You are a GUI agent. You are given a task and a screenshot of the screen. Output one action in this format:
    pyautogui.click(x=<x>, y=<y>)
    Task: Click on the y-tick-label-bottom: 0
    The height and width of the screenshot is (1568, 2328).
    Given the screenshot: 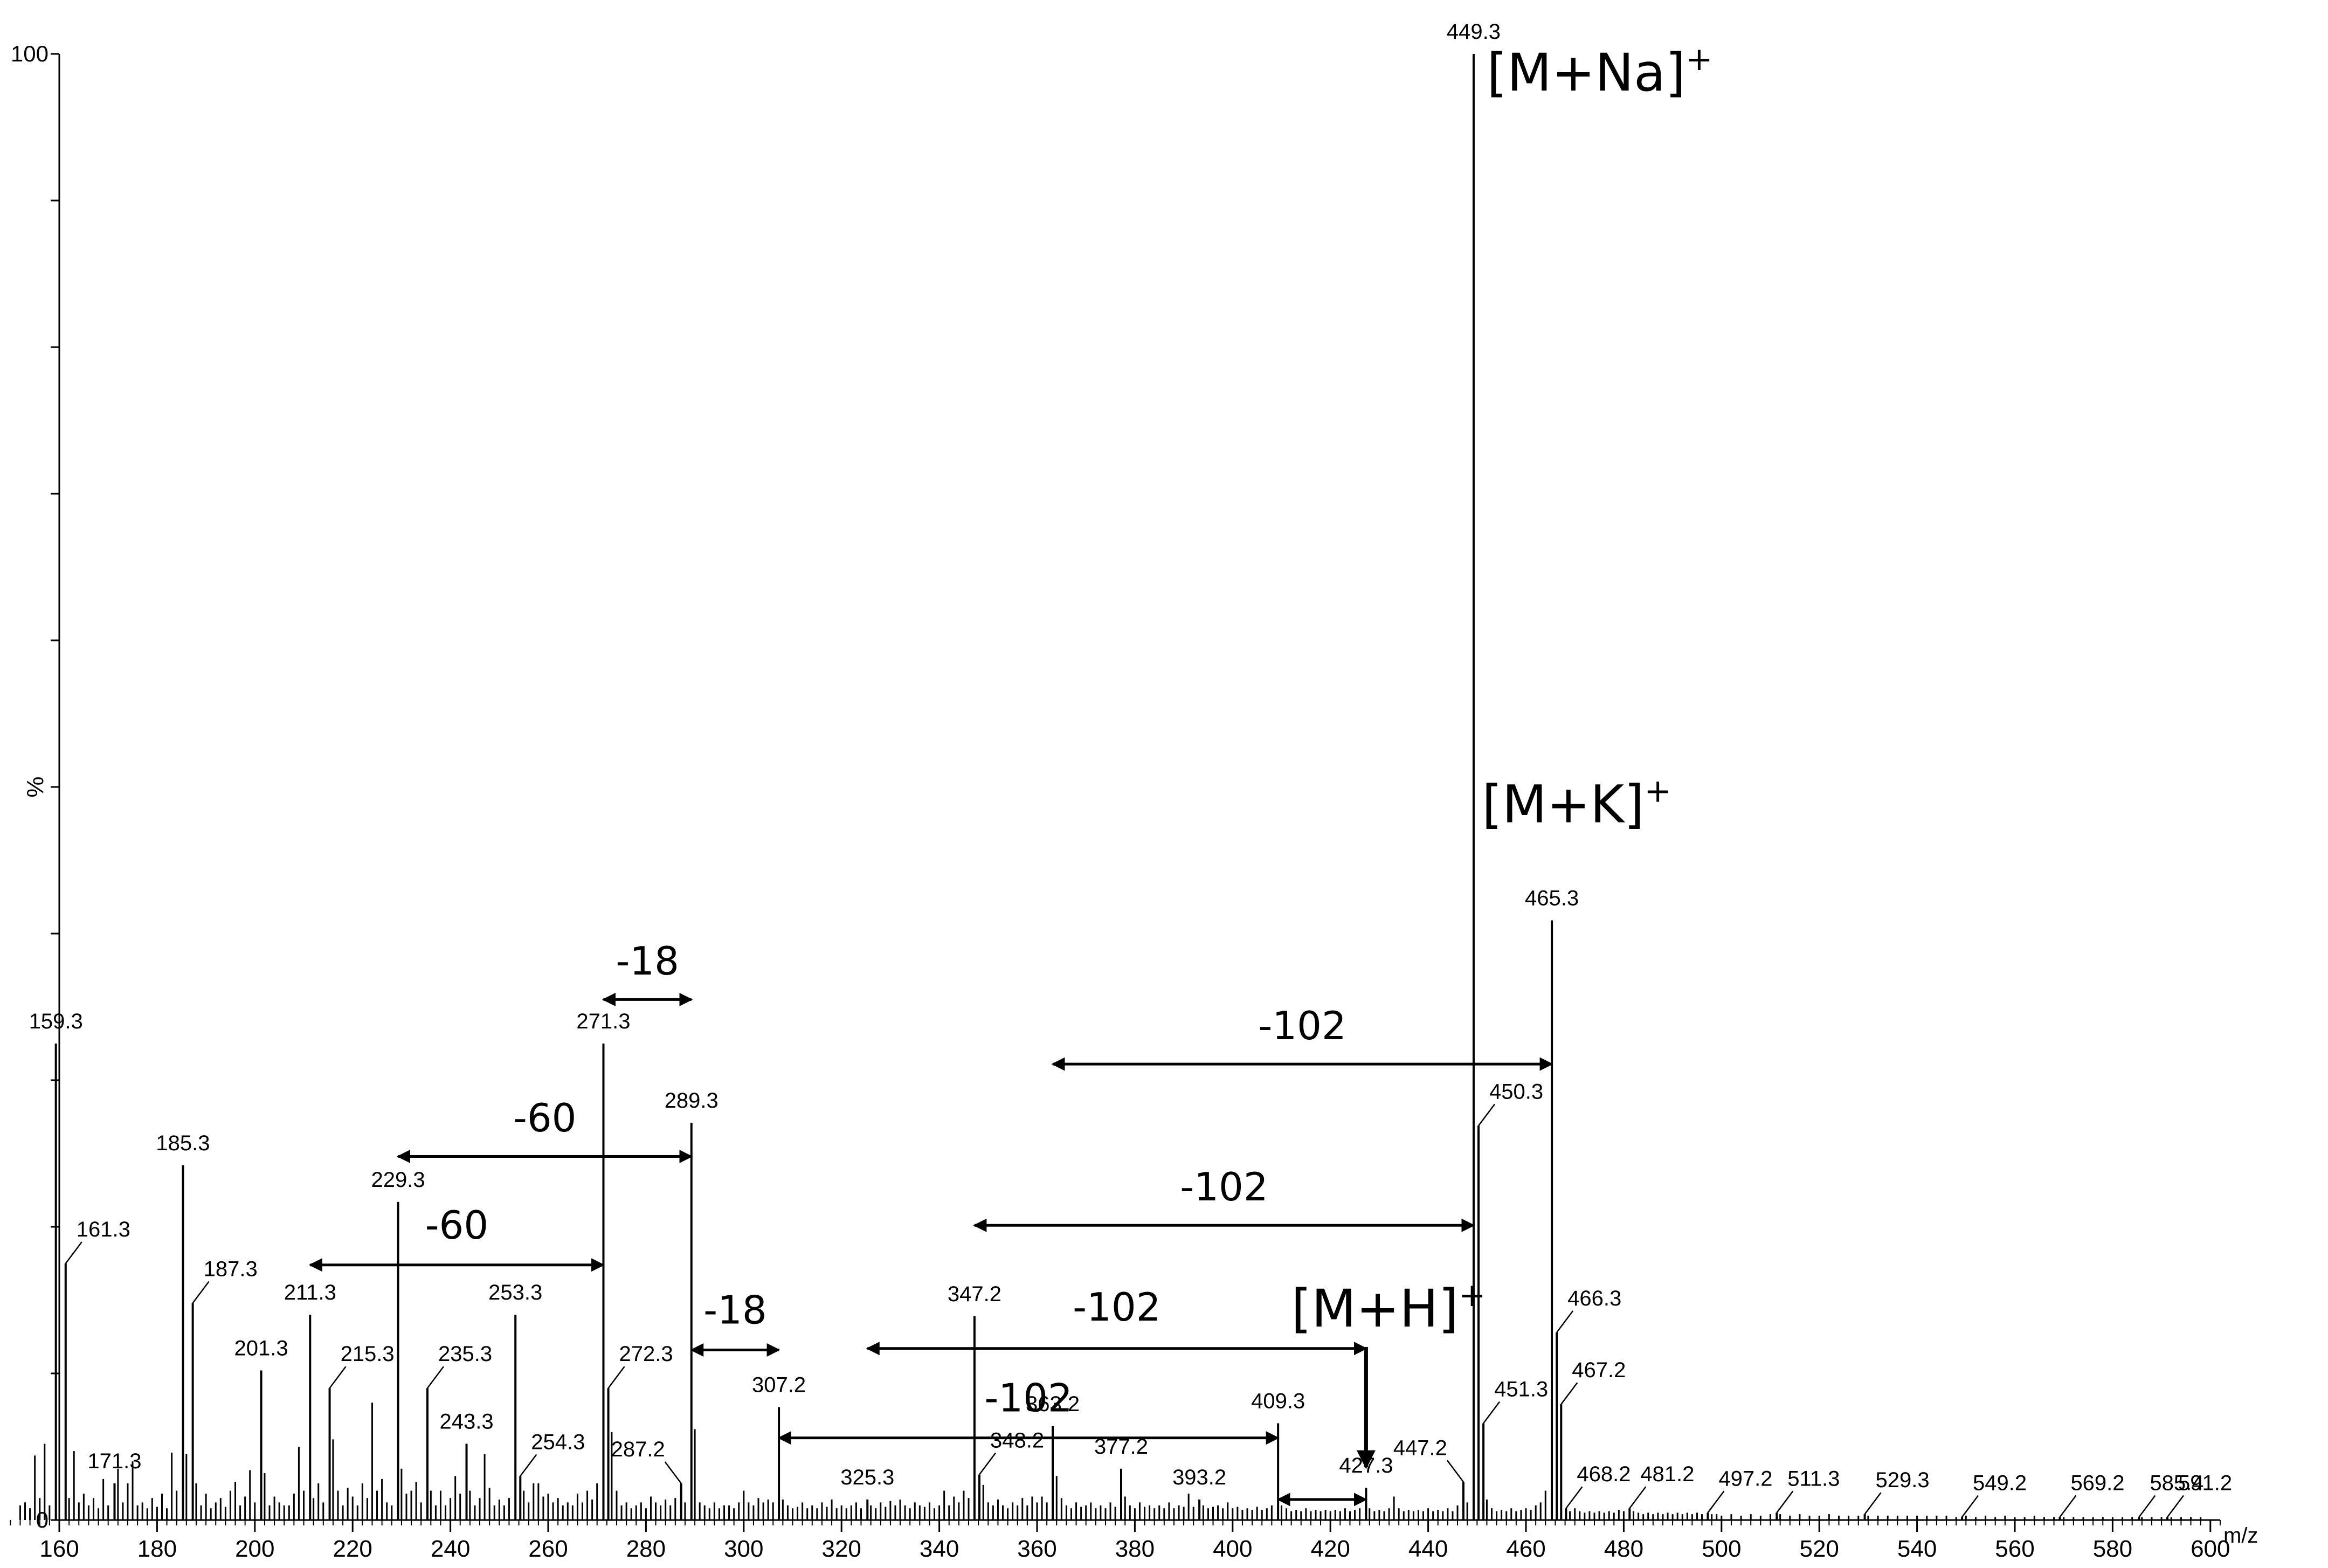 What is the action you would take?
    pyautogui.click(x=43, y=1519)
    